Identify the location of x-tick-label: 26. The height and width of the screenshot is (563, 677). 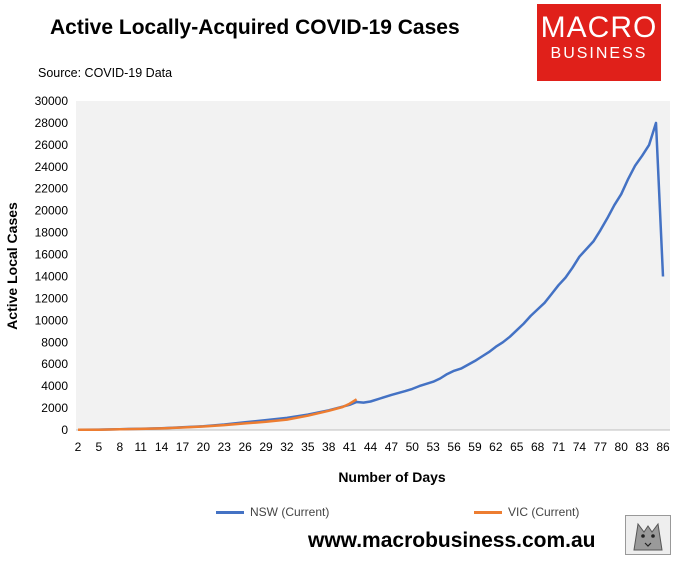
(245, 447).